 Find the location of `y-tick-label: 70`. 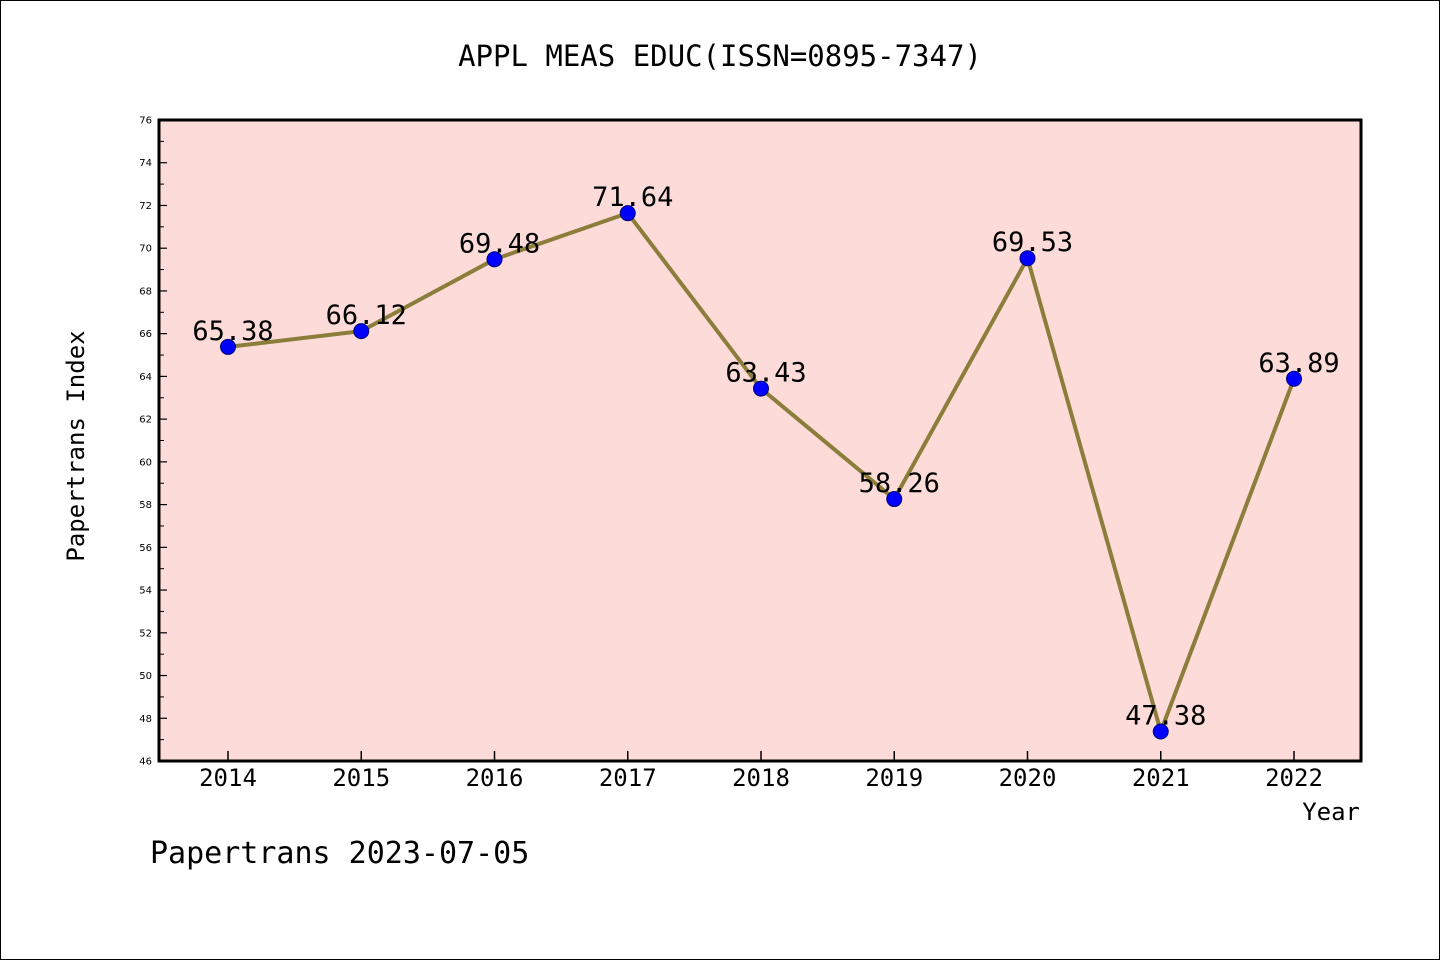

y-tick-label: 70 is located at coordinates (145, 249).